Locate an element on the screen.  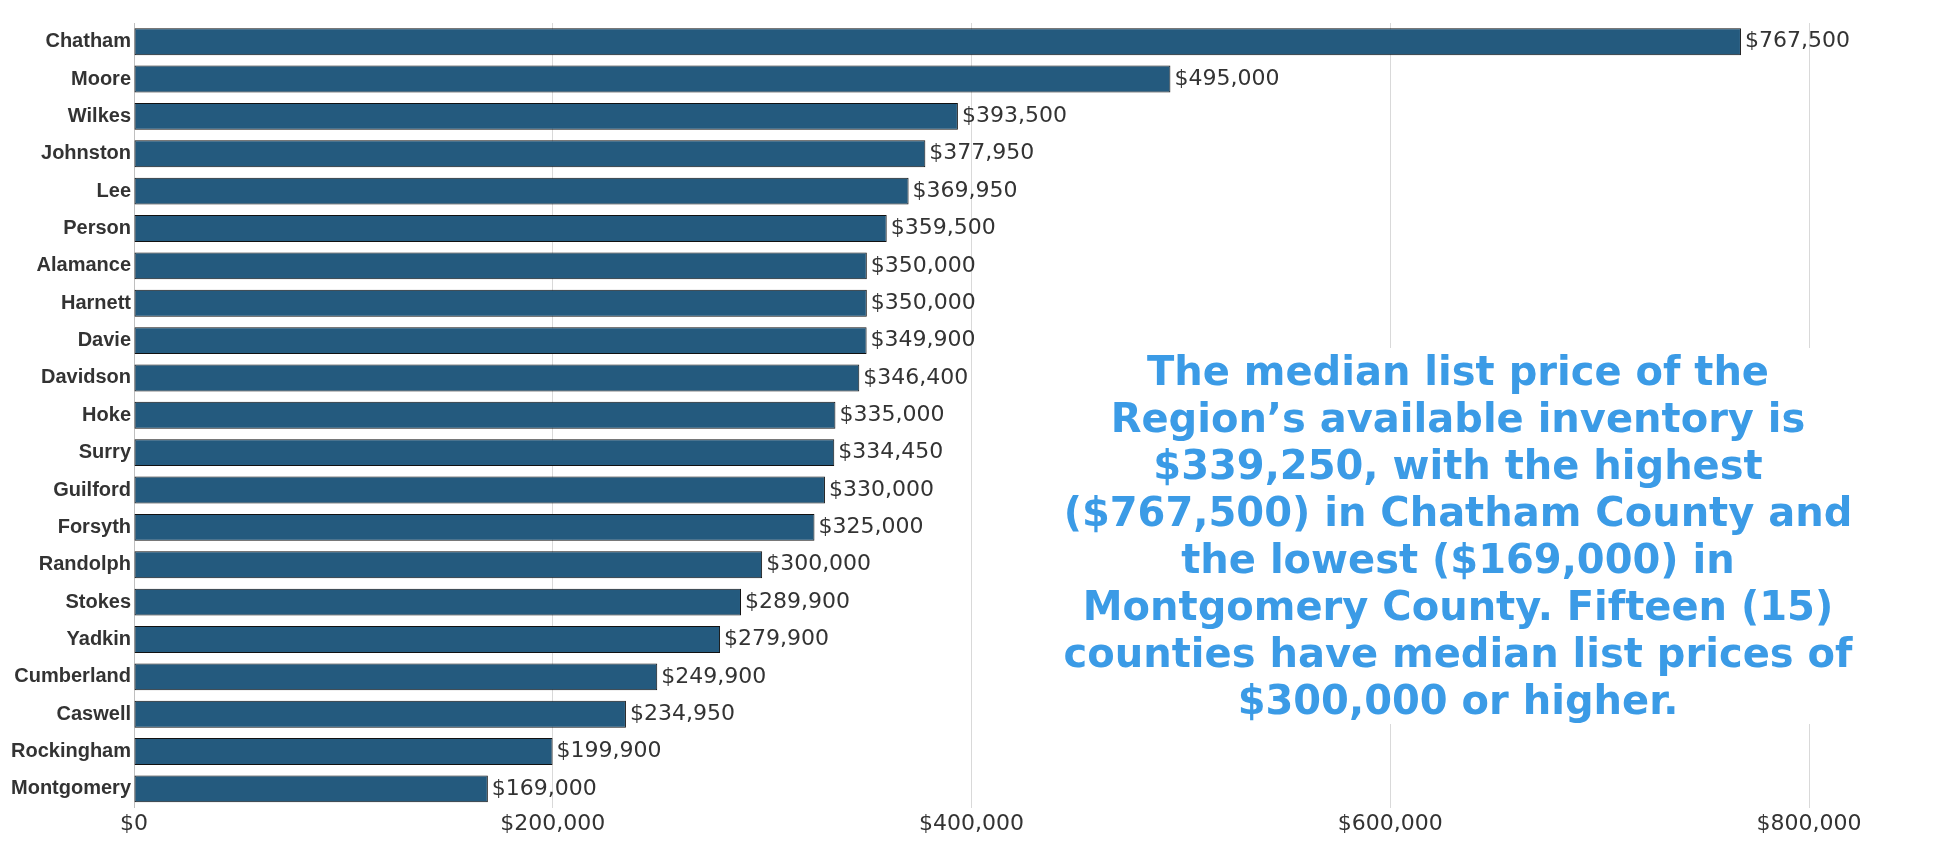
data-label: $249,900 is located at coordinates (714, 675).